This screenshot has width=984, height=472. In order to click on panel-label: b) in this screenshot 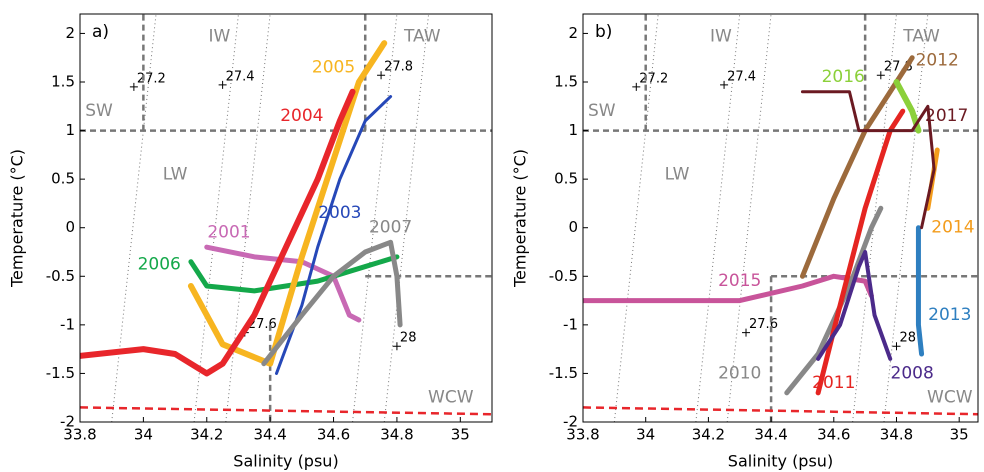, I will do `click(603, 32)`.